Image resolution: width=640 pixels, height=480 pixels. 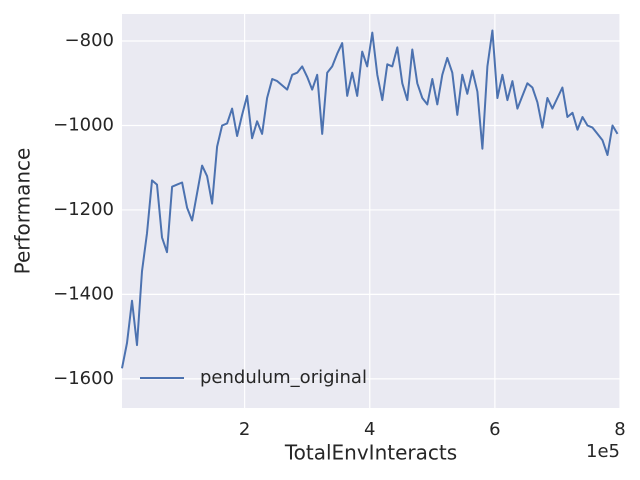 What do you see at coordinates (603, 451) in the screenshot?
I see `x-offset-label: 1e5` at bounding box center [603, 451].